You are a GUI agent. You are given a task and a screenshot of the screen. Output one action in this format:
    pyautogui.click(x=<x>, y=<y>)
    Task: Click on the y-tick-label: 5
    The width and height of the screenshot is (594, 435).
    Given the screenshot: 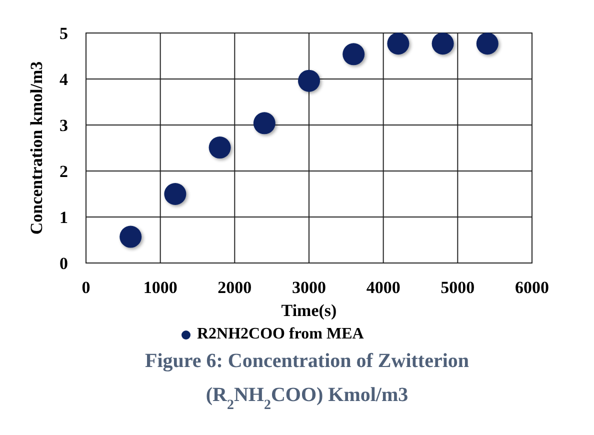 What is the action you would take?
    pyautogui.click(x=64, y=33)
    